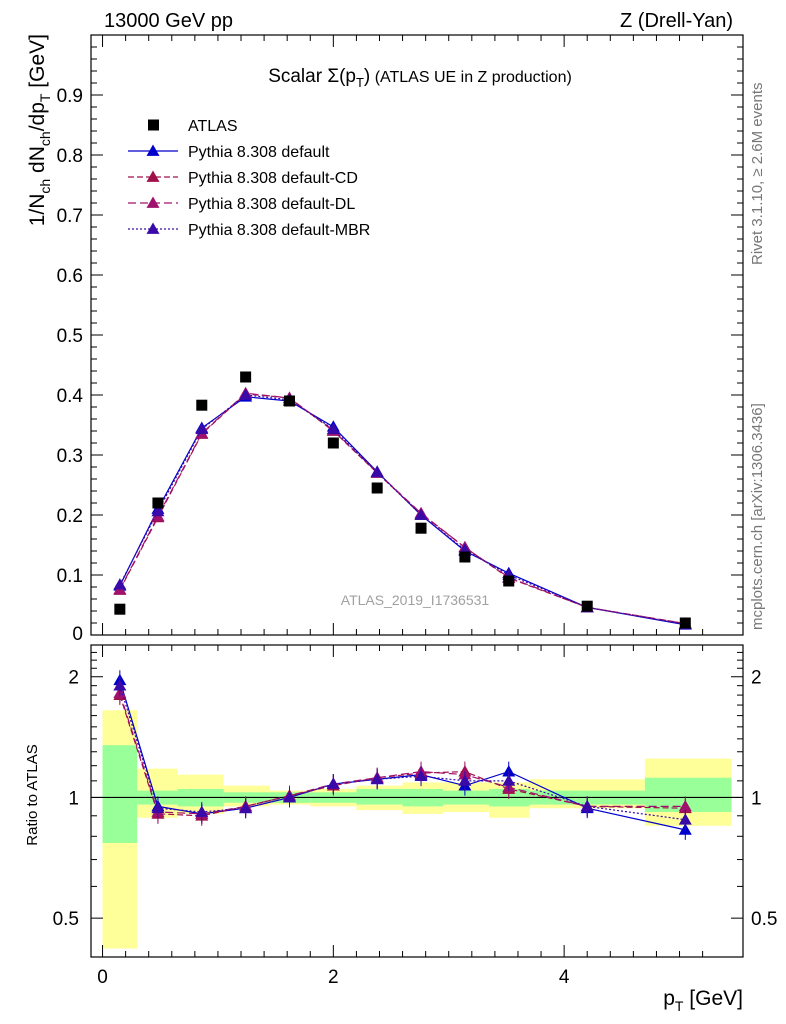 This screenshot has width=786, height=1024. Describe the element at coordinates (70, 336) in the screenshot. I see `y-tick-label: 0.5` at that location.